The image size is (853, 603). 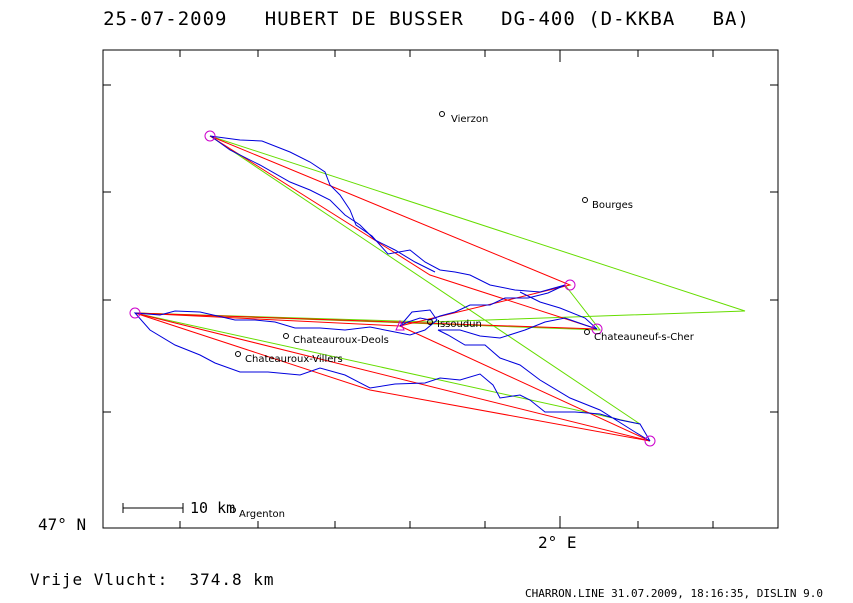 I want to click on svg-text: Argenton, so click(x=262, y=514).